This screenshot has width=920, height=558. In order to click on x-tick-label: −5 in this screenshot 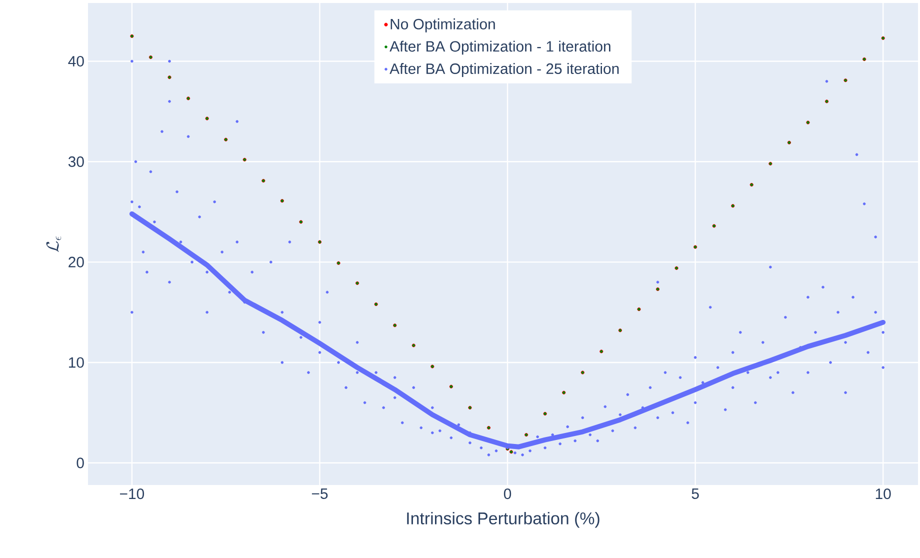, I will do `click(320, 493)`.